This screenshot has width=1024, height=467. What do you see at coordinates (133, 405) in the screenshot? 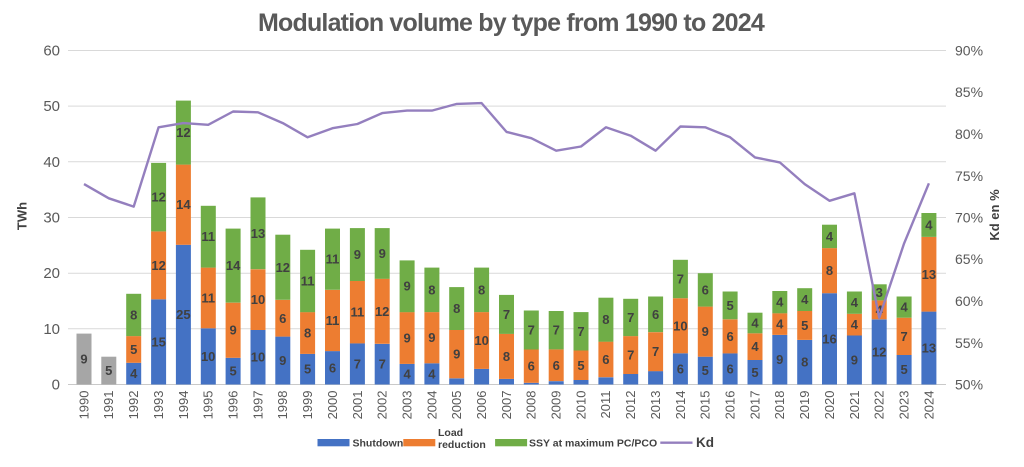
I see `svg-text: 1992` at bounding box center [133, 405].